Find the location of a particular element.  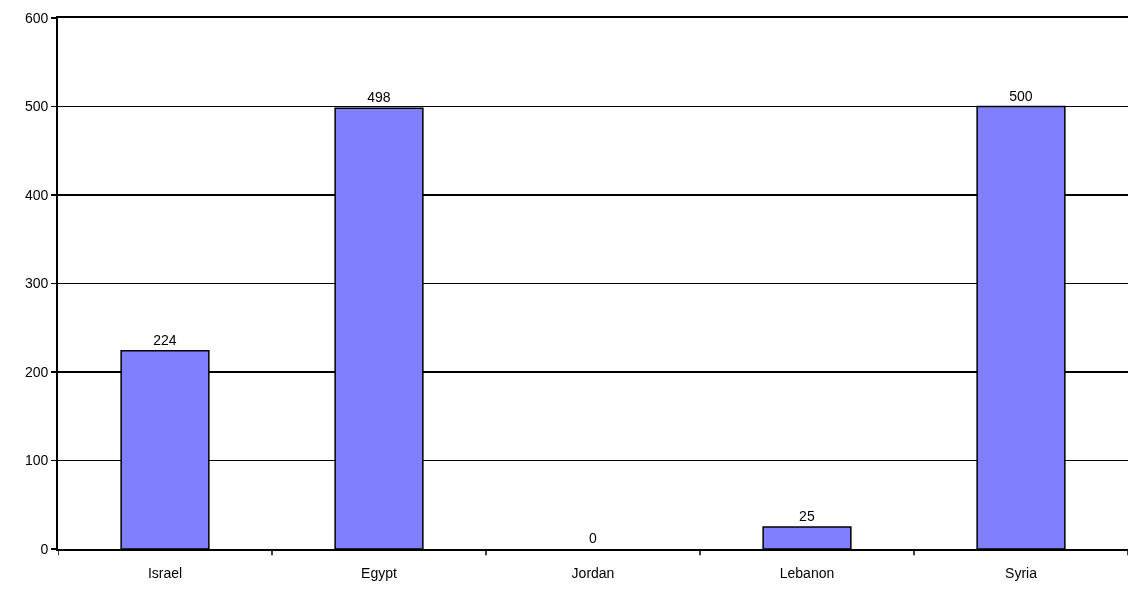

data-label: 0 is located at coordinates (593, 538).